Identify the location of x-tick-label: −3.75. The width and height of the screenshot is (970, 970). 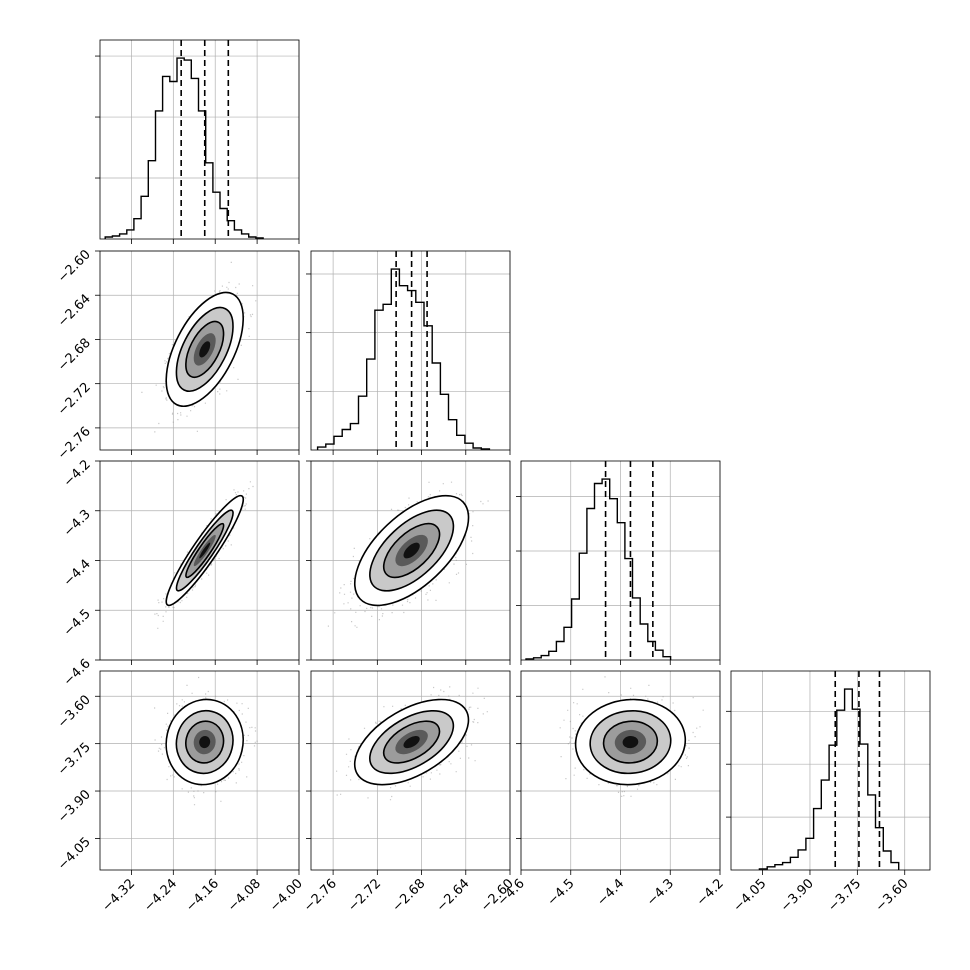
(844, 895).